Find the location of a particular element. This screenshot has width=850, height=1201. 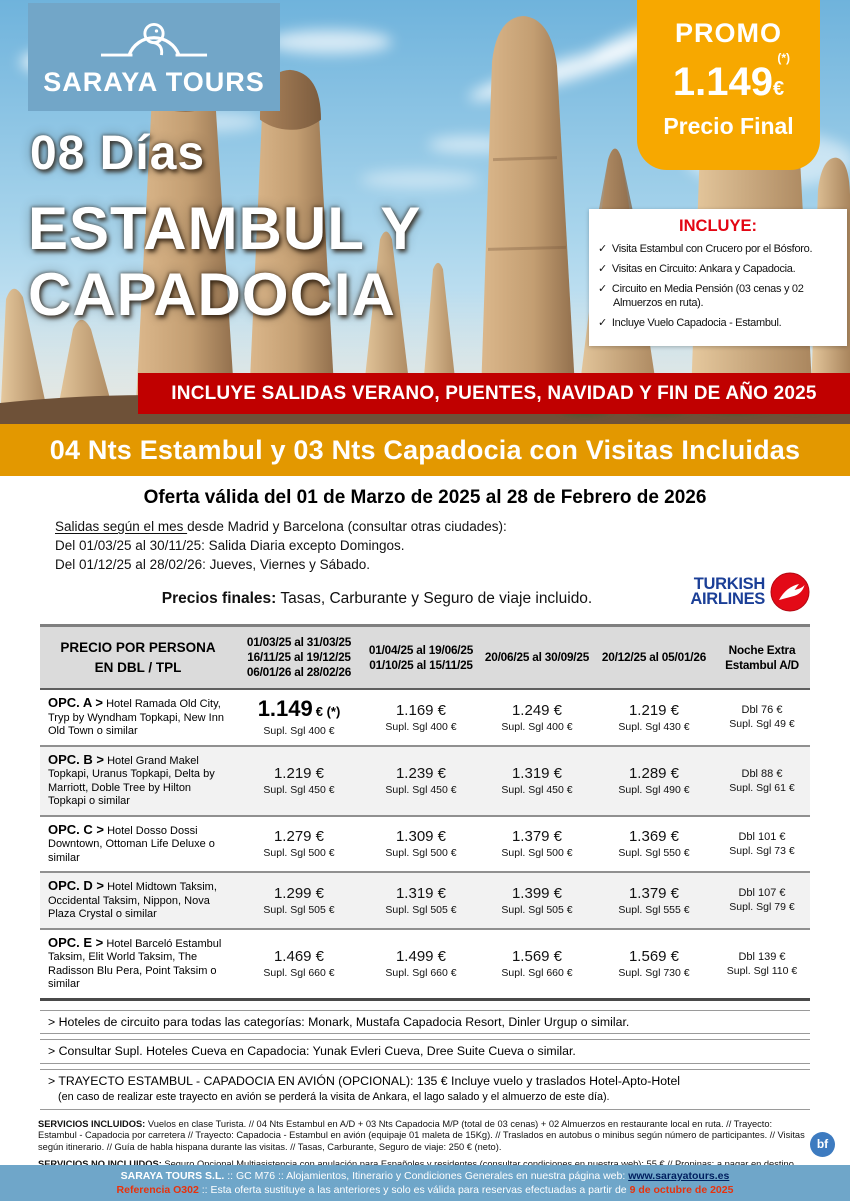

departures-intro-underlined: Salidas según el mes is located at coordinates (121, 526).